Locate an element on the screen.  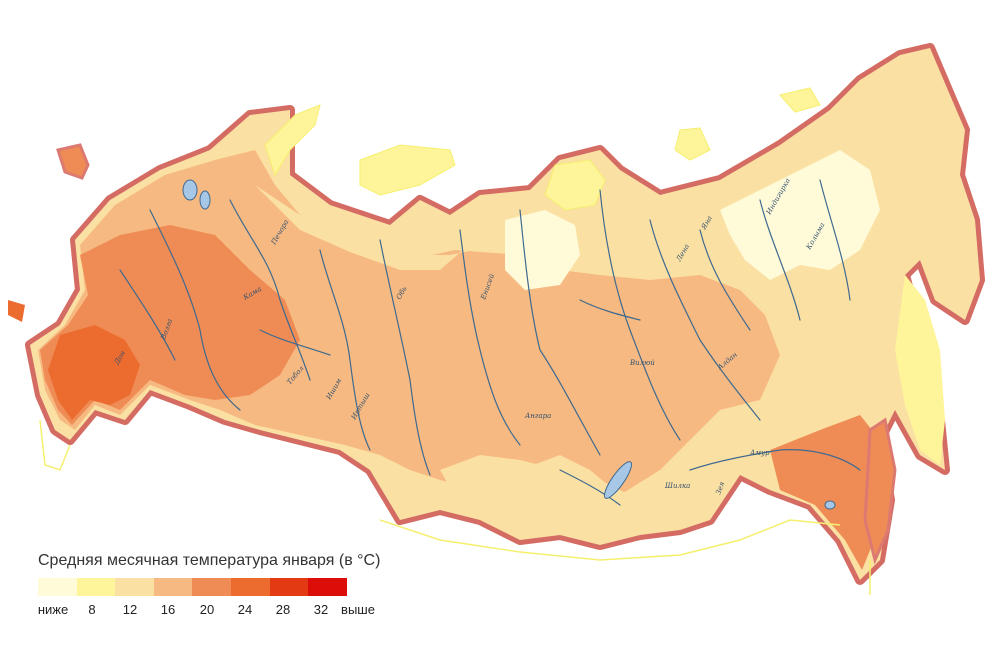
lake-khanka is located at coordinates (830, 505).